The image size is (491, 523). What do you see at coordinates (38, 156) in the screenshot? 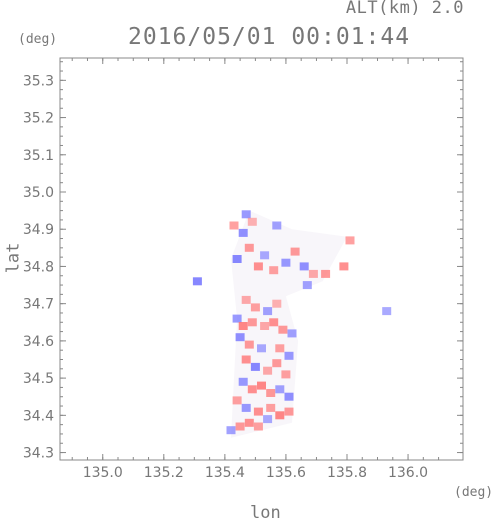
I see `y-tick-label: 35.1` at bounding box center [38, 156].